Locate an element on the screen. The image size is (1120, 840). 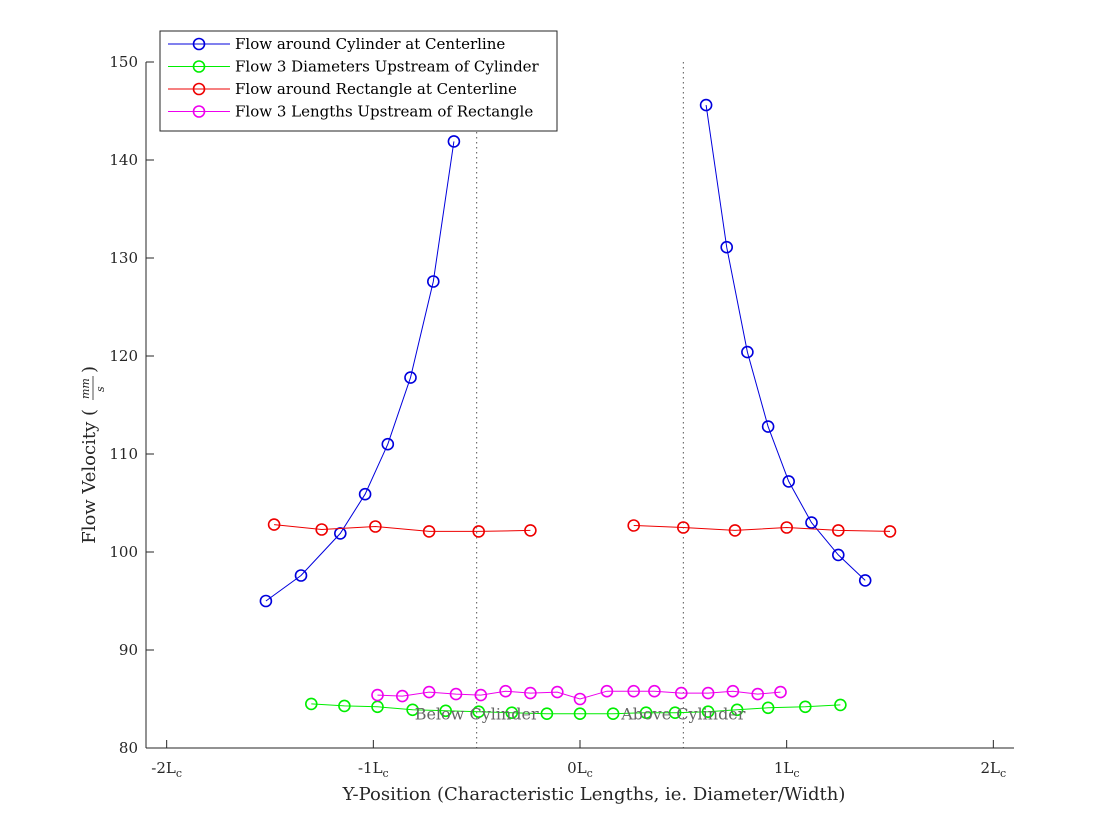
y-tick-label: 120 is located at coordinates (123, 356).